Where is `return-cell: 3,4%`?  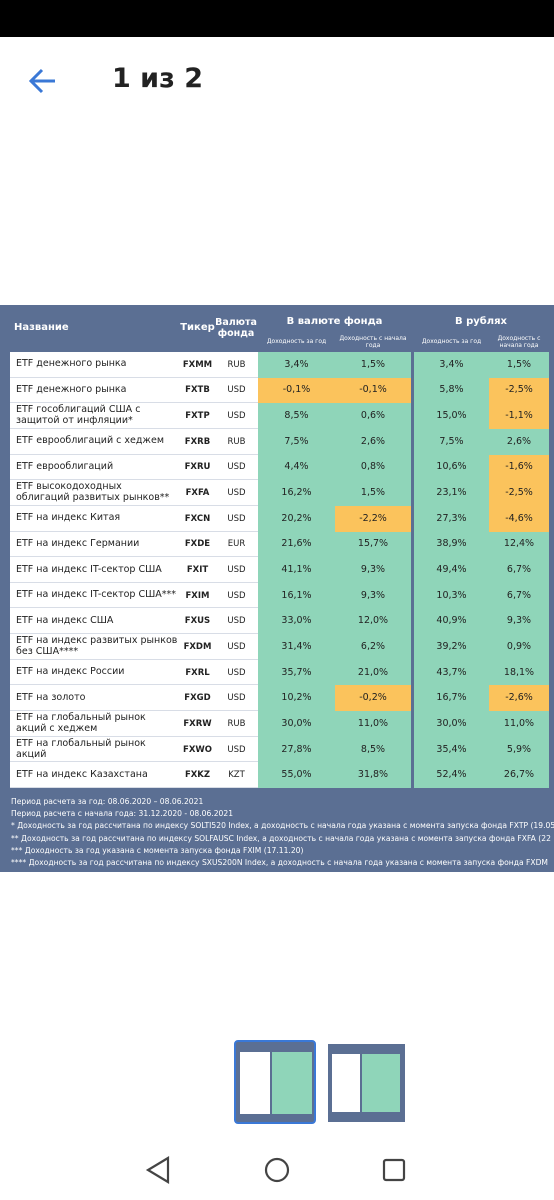
return-cell: 3,4% is located at coordinates (296, 365).